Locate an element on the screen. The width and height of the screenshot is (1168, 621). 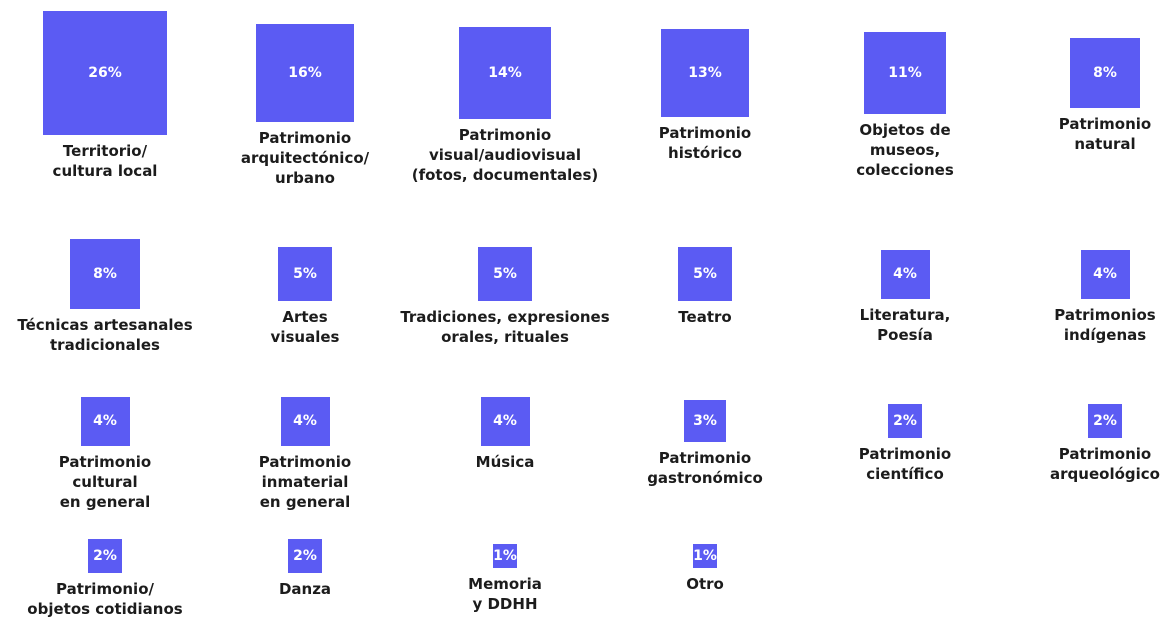
category-label: Patrimonio científico is located at coordinates (905, 464).